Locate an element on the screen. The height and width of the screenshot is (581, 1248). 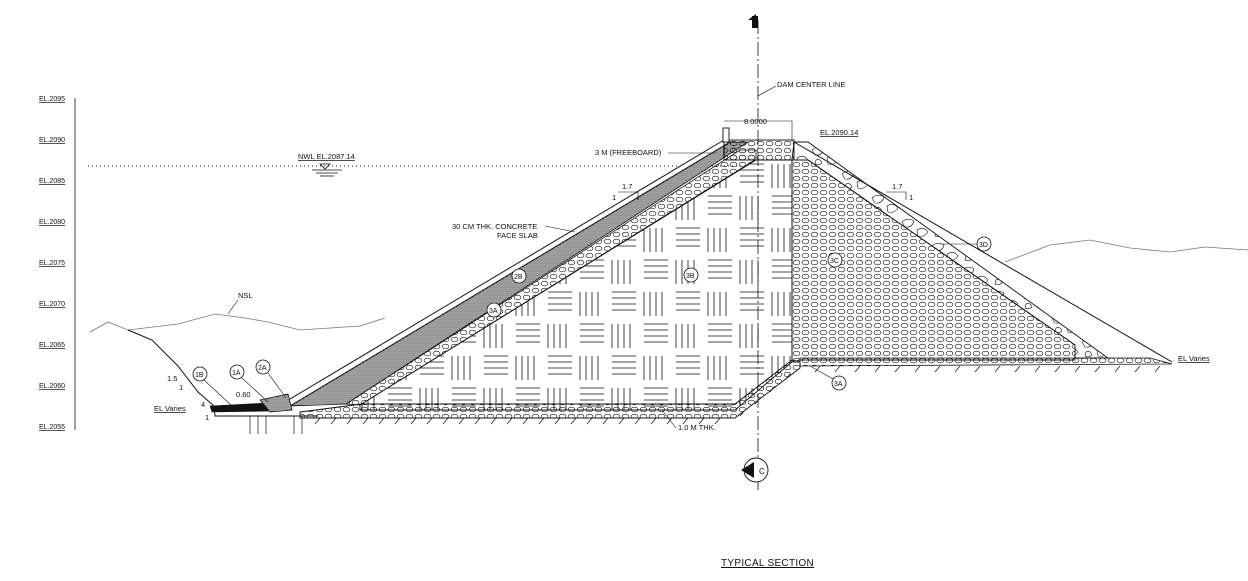
foundation-hatch is located at coordinates (705, 399).